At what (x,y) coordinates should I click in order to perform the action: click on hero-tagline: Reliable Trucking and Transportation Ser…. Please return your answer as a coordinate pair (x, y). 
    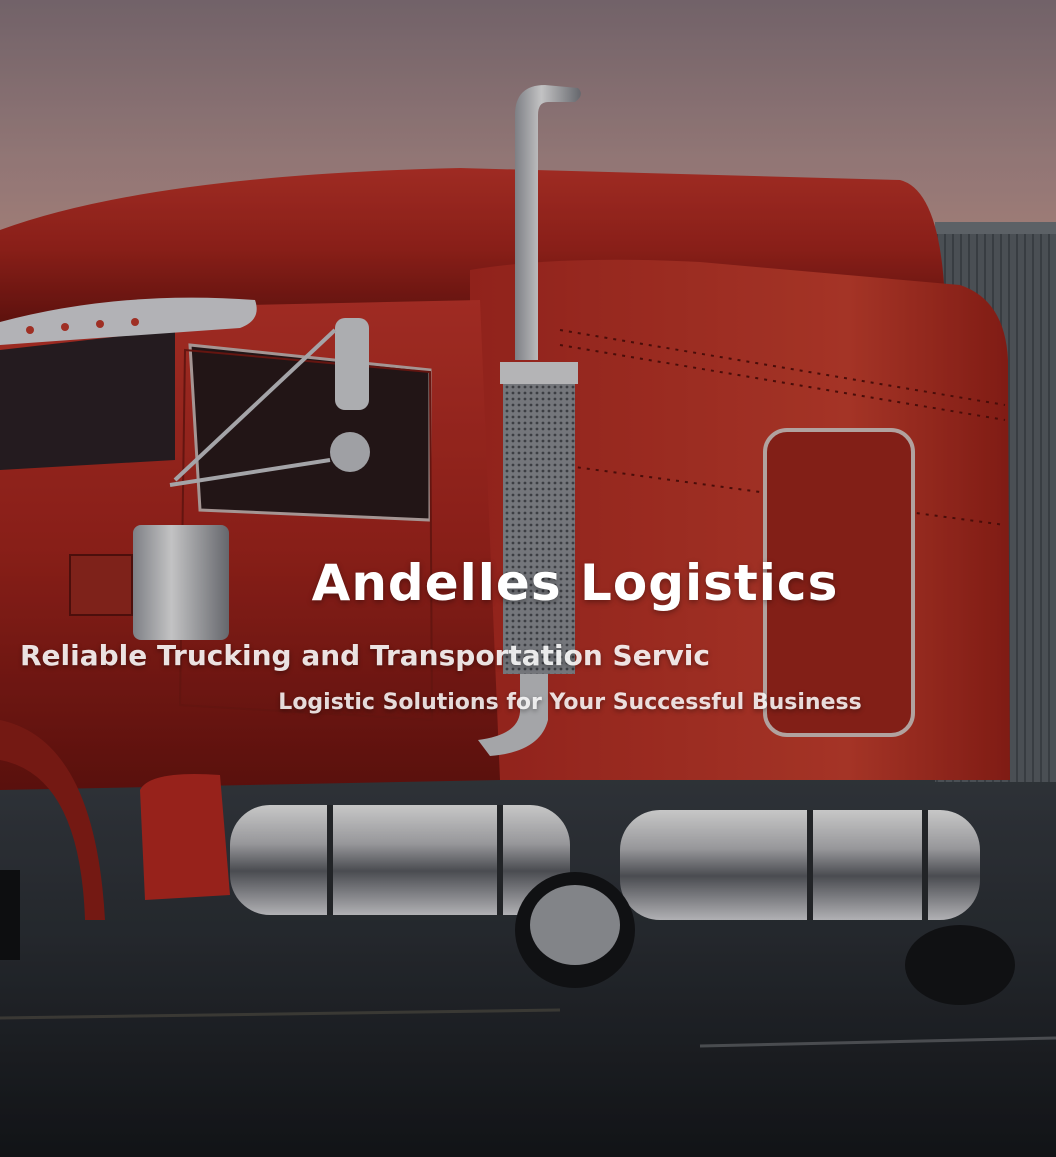
    Looking at the image, I should click on (365, 655).